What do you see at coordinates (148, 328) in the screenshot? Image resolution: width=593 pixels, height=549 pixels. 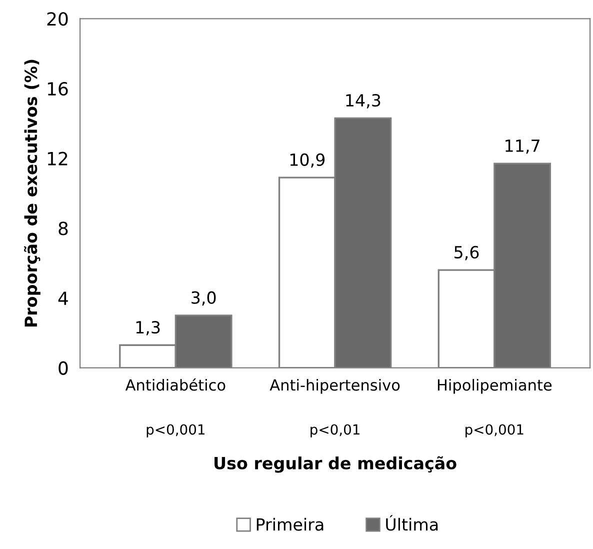 I see `data-label: 1,3` at bounding box center [148, 328].